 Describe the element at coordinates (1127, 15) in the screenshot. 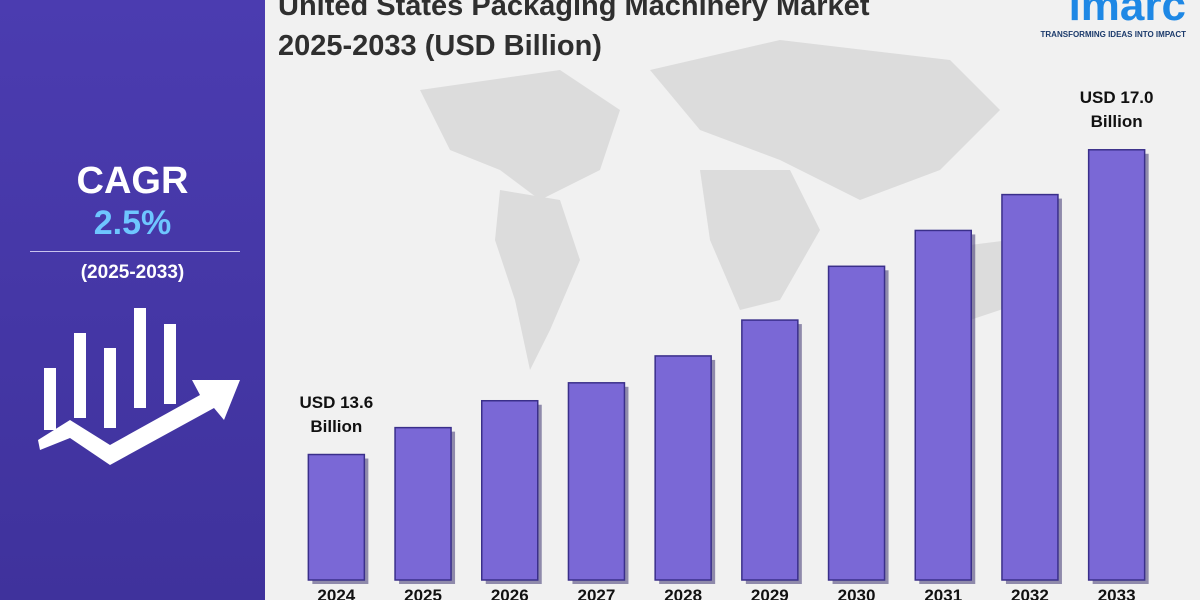

I see `logo-name: imarc` at that location.